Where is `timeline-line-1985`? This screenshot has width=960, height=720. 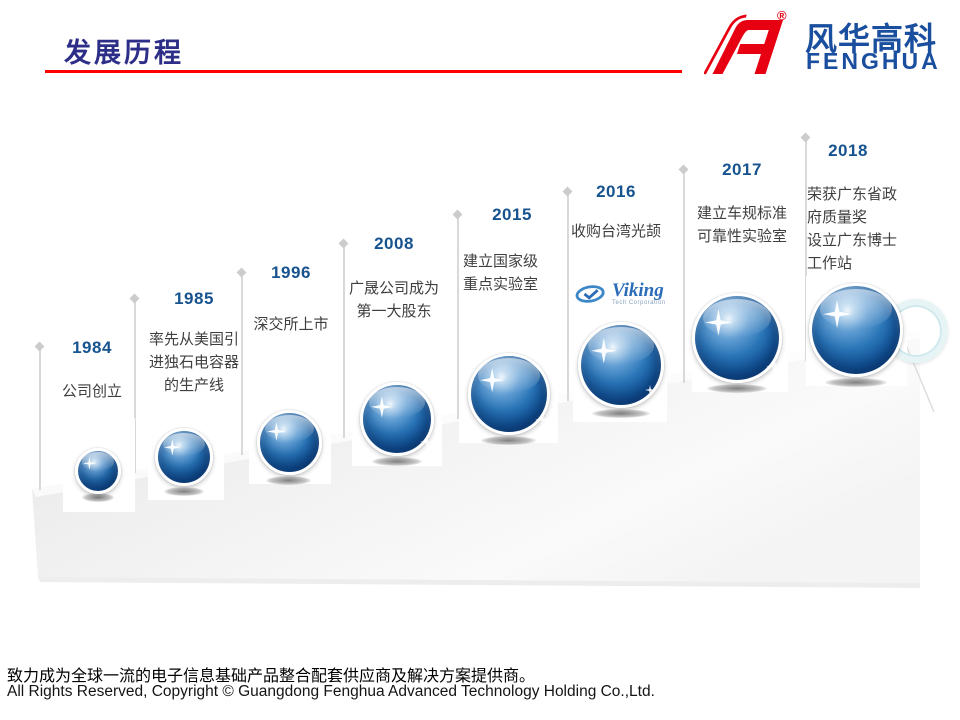 timeline-line-1985 is located at coordinates (135, 386).